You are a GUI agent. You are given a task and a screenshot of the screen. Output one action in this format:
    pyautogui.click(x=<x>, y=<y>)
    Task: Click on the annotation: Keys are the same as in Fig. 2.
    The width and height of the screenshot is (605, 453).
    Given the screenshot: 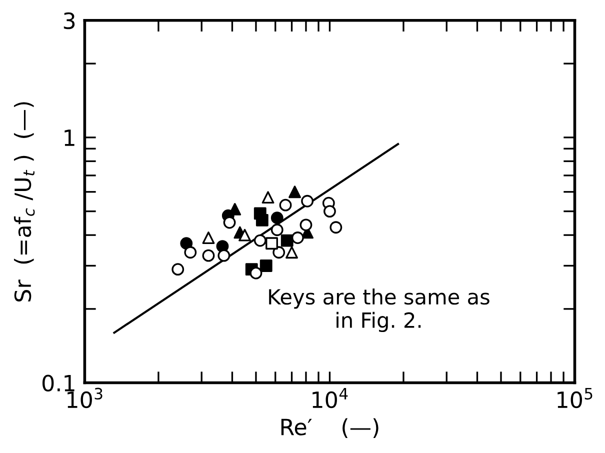 What is the action you would take?
    pyautogui.click(x=379, y=310)
    